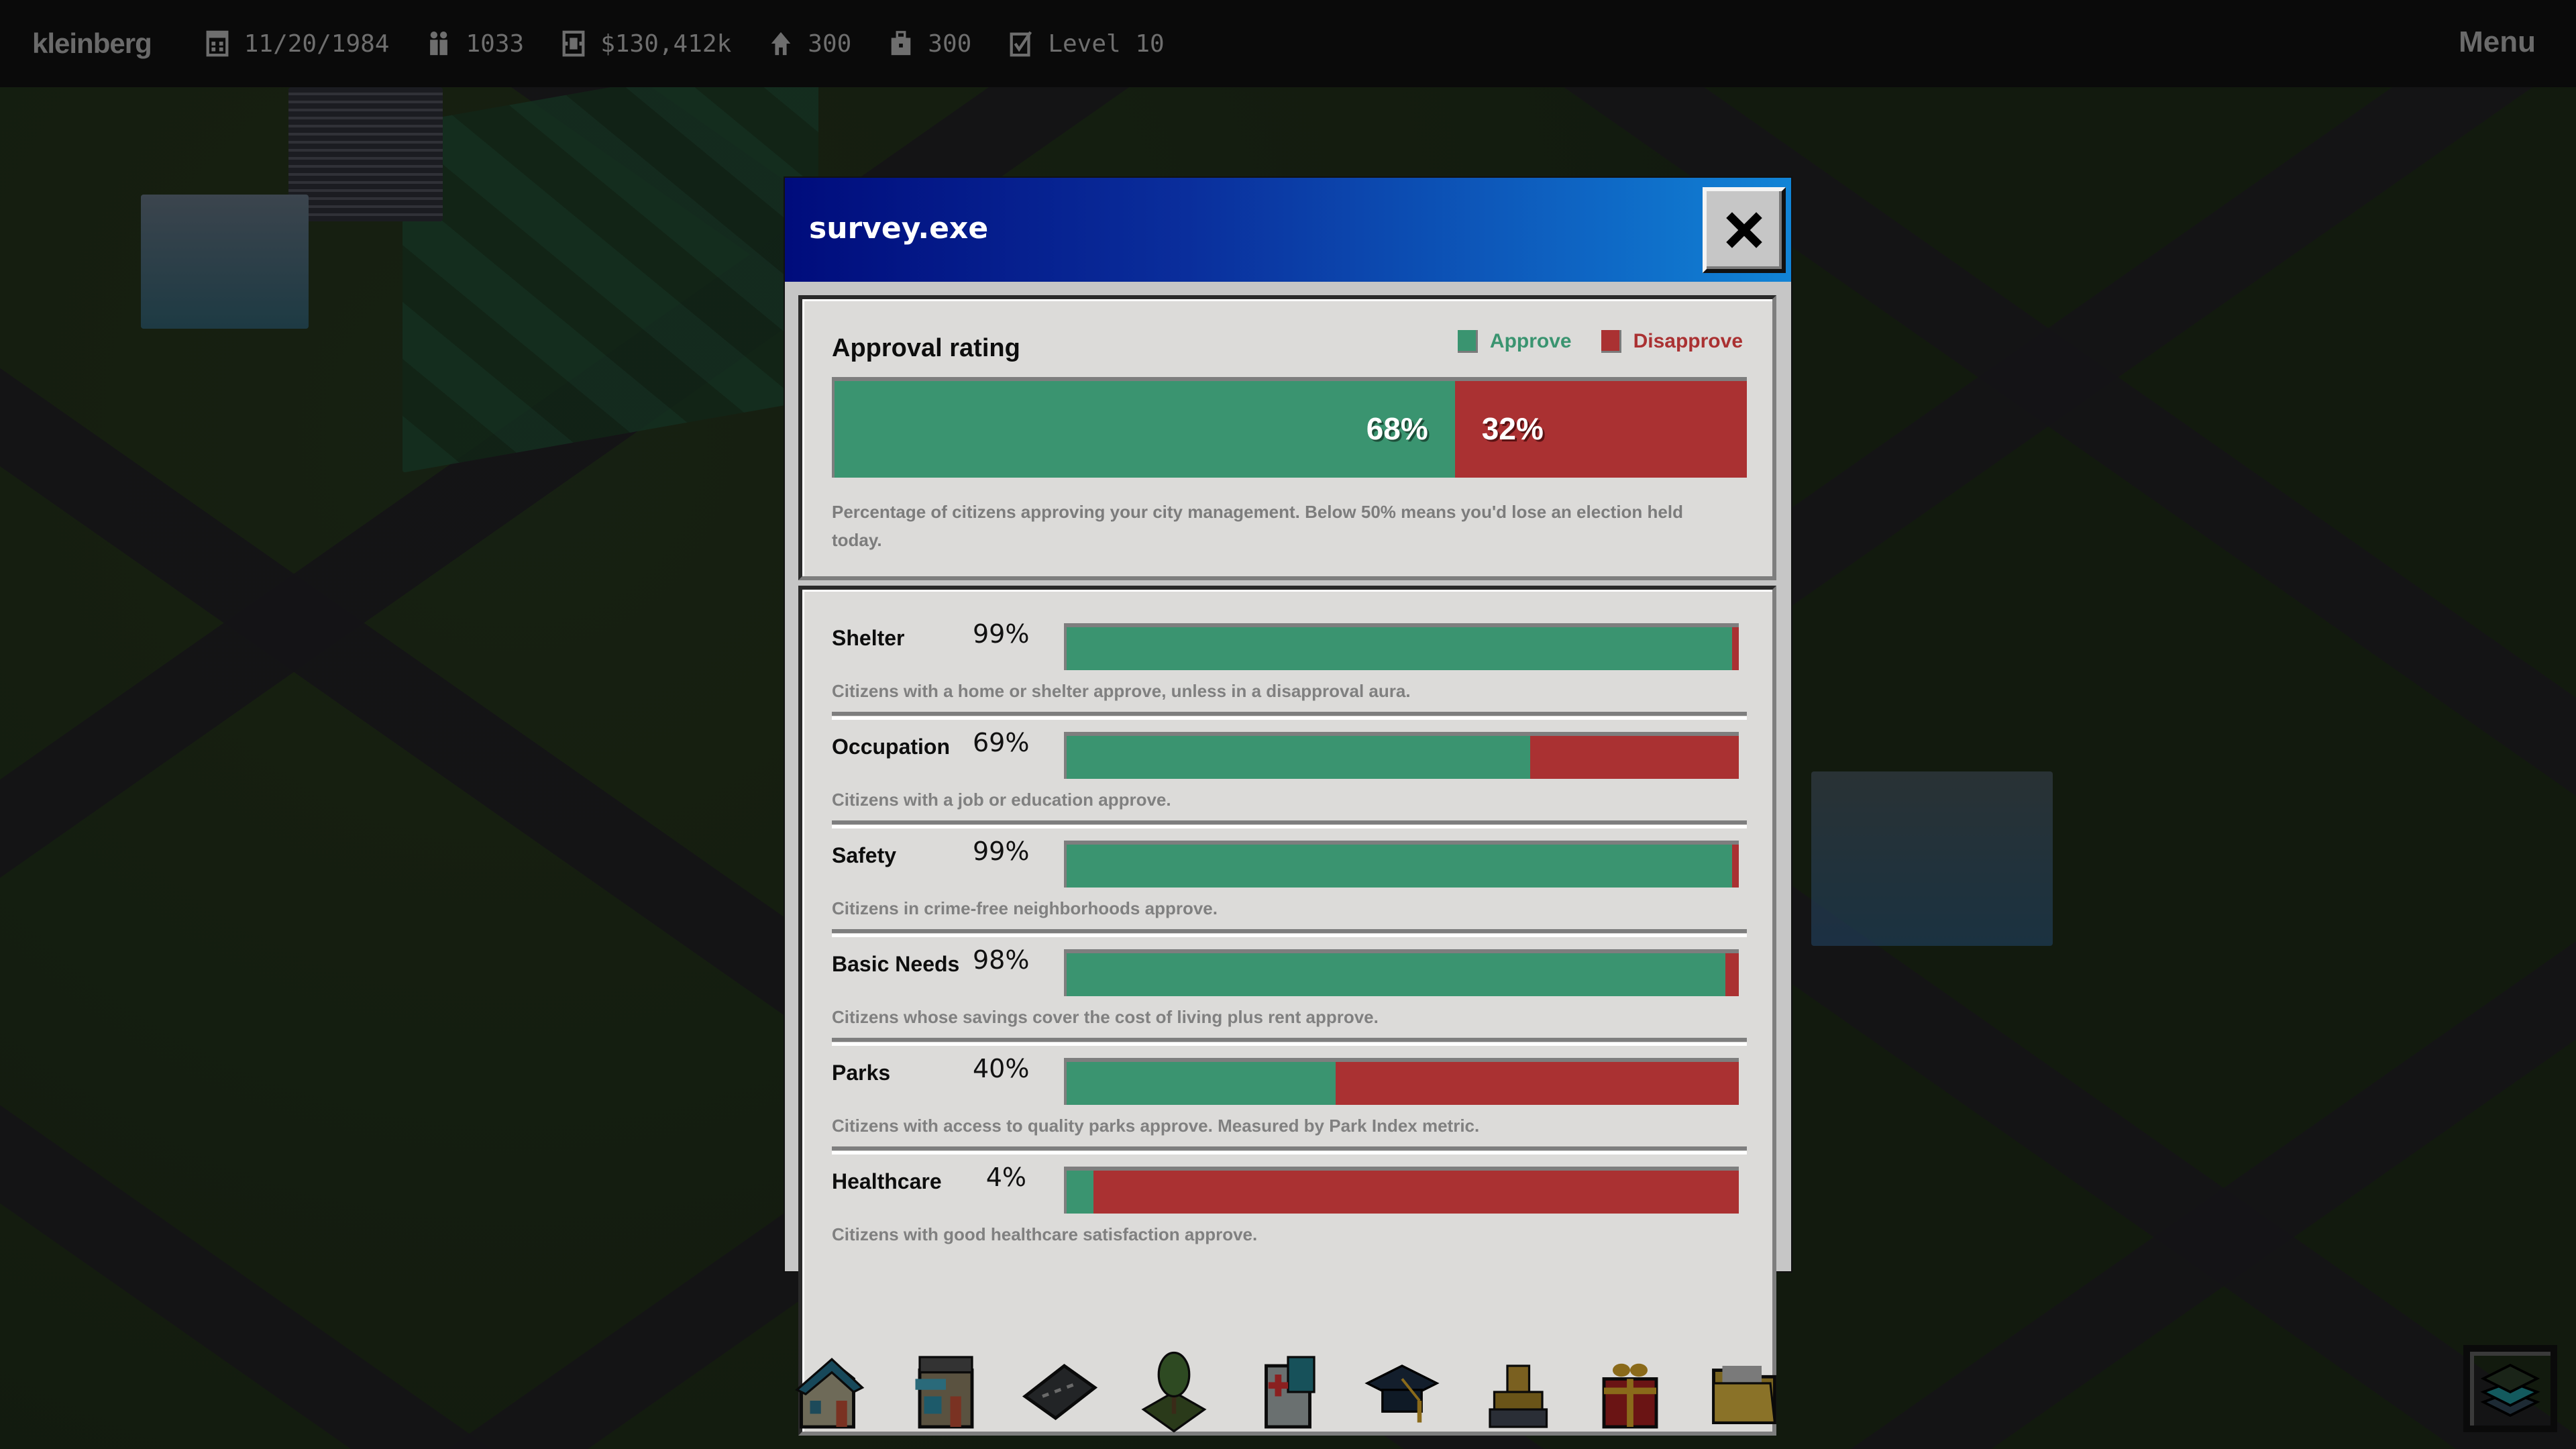 Image resolution: width=2576 pixels, height=1449 pixels. Describe the element at coordinates (896, 964) in the screenshot. I see `factor-name: Basic Needs` at that location.